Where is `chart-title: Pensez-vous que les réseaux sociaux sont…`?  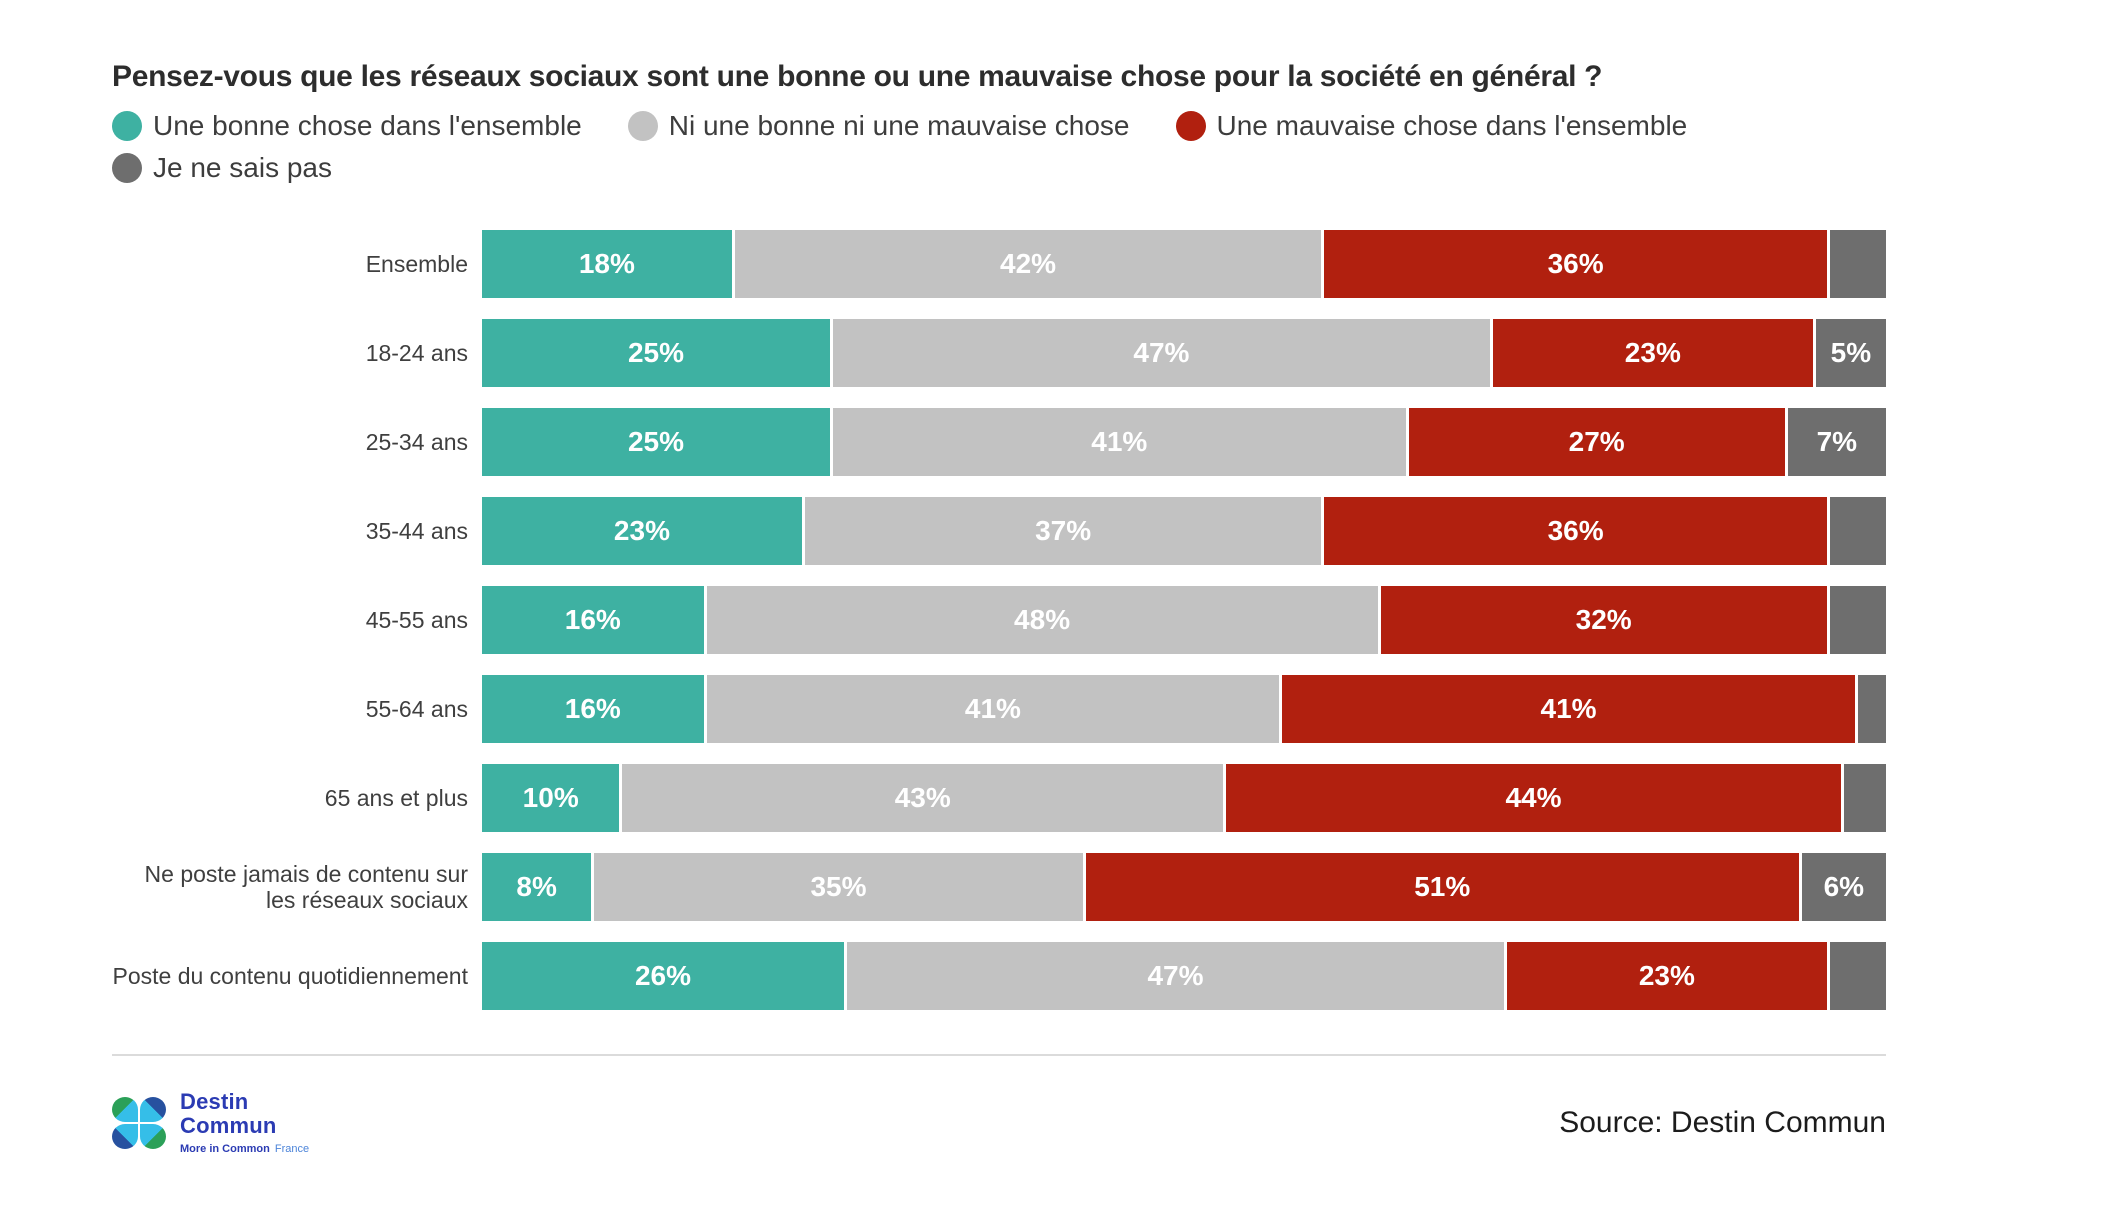 chart-title: Pensez-vous que les réseaux sociaux sont… is located at coordinates (857, 76).